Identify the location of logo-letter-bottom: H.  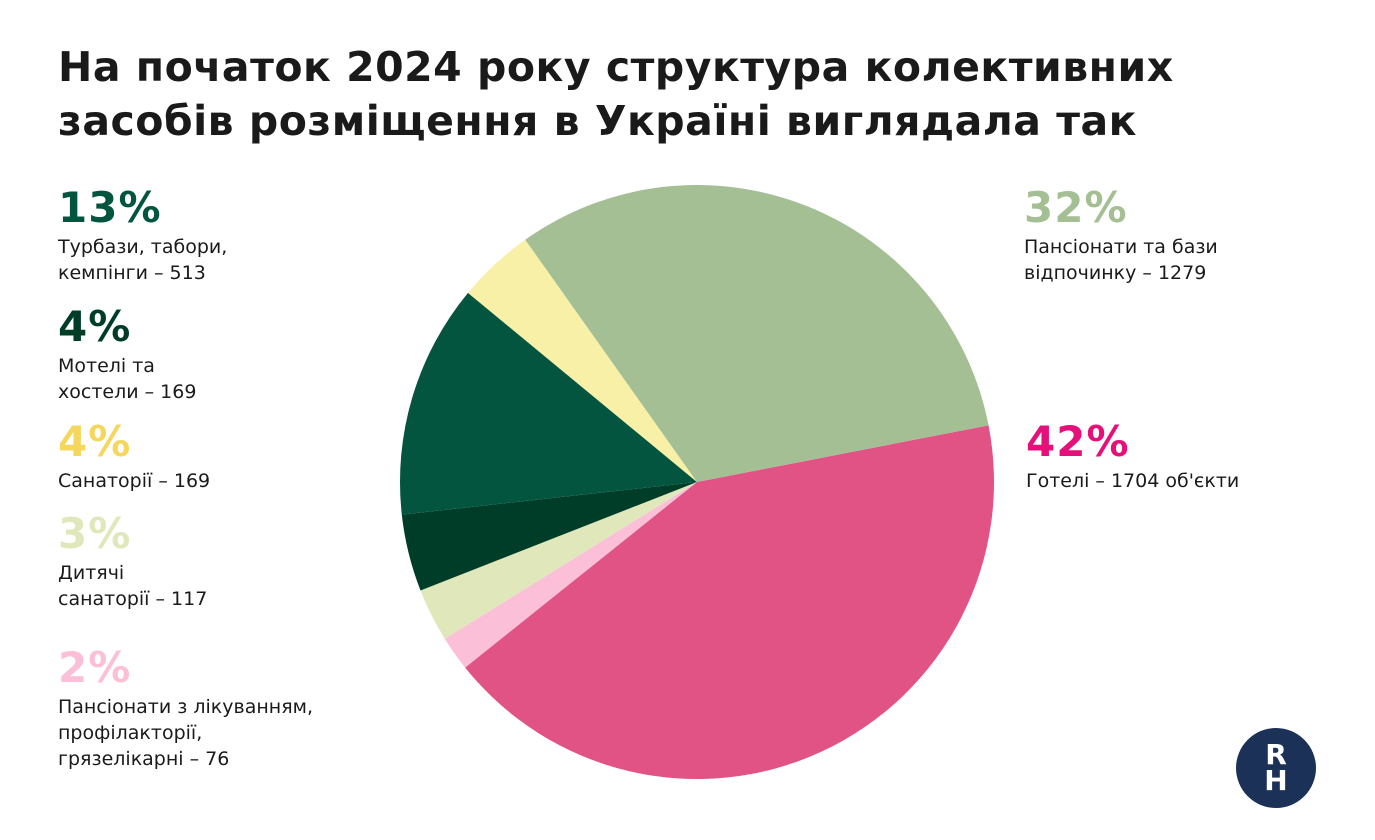
(1276, 780).